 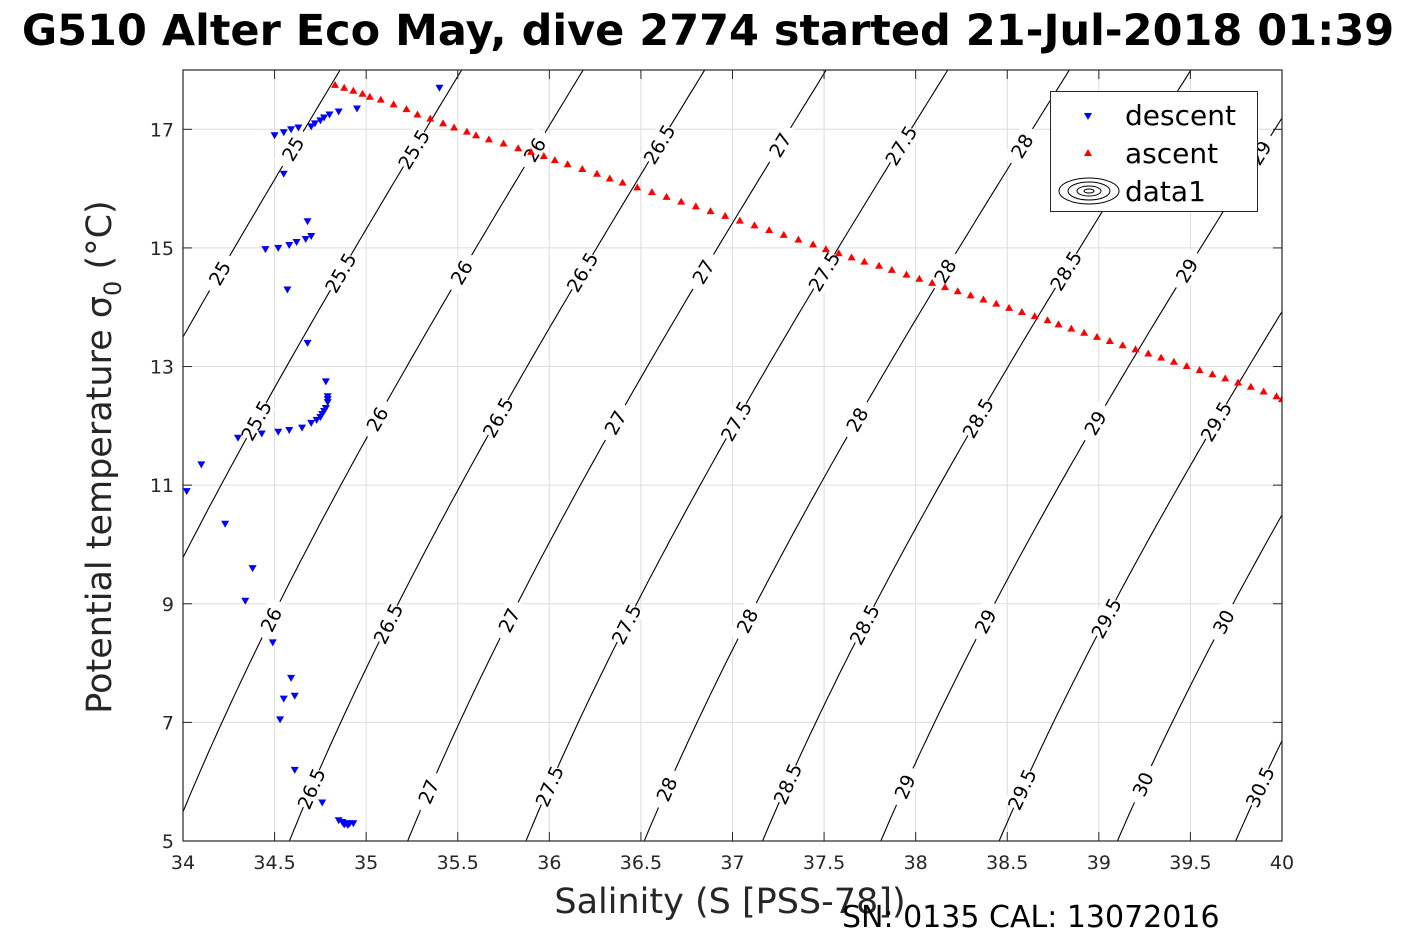 What do you see at coordinates (313, 456) in the screenshot?
I see `descent-series` at bounding box center [313, 456].